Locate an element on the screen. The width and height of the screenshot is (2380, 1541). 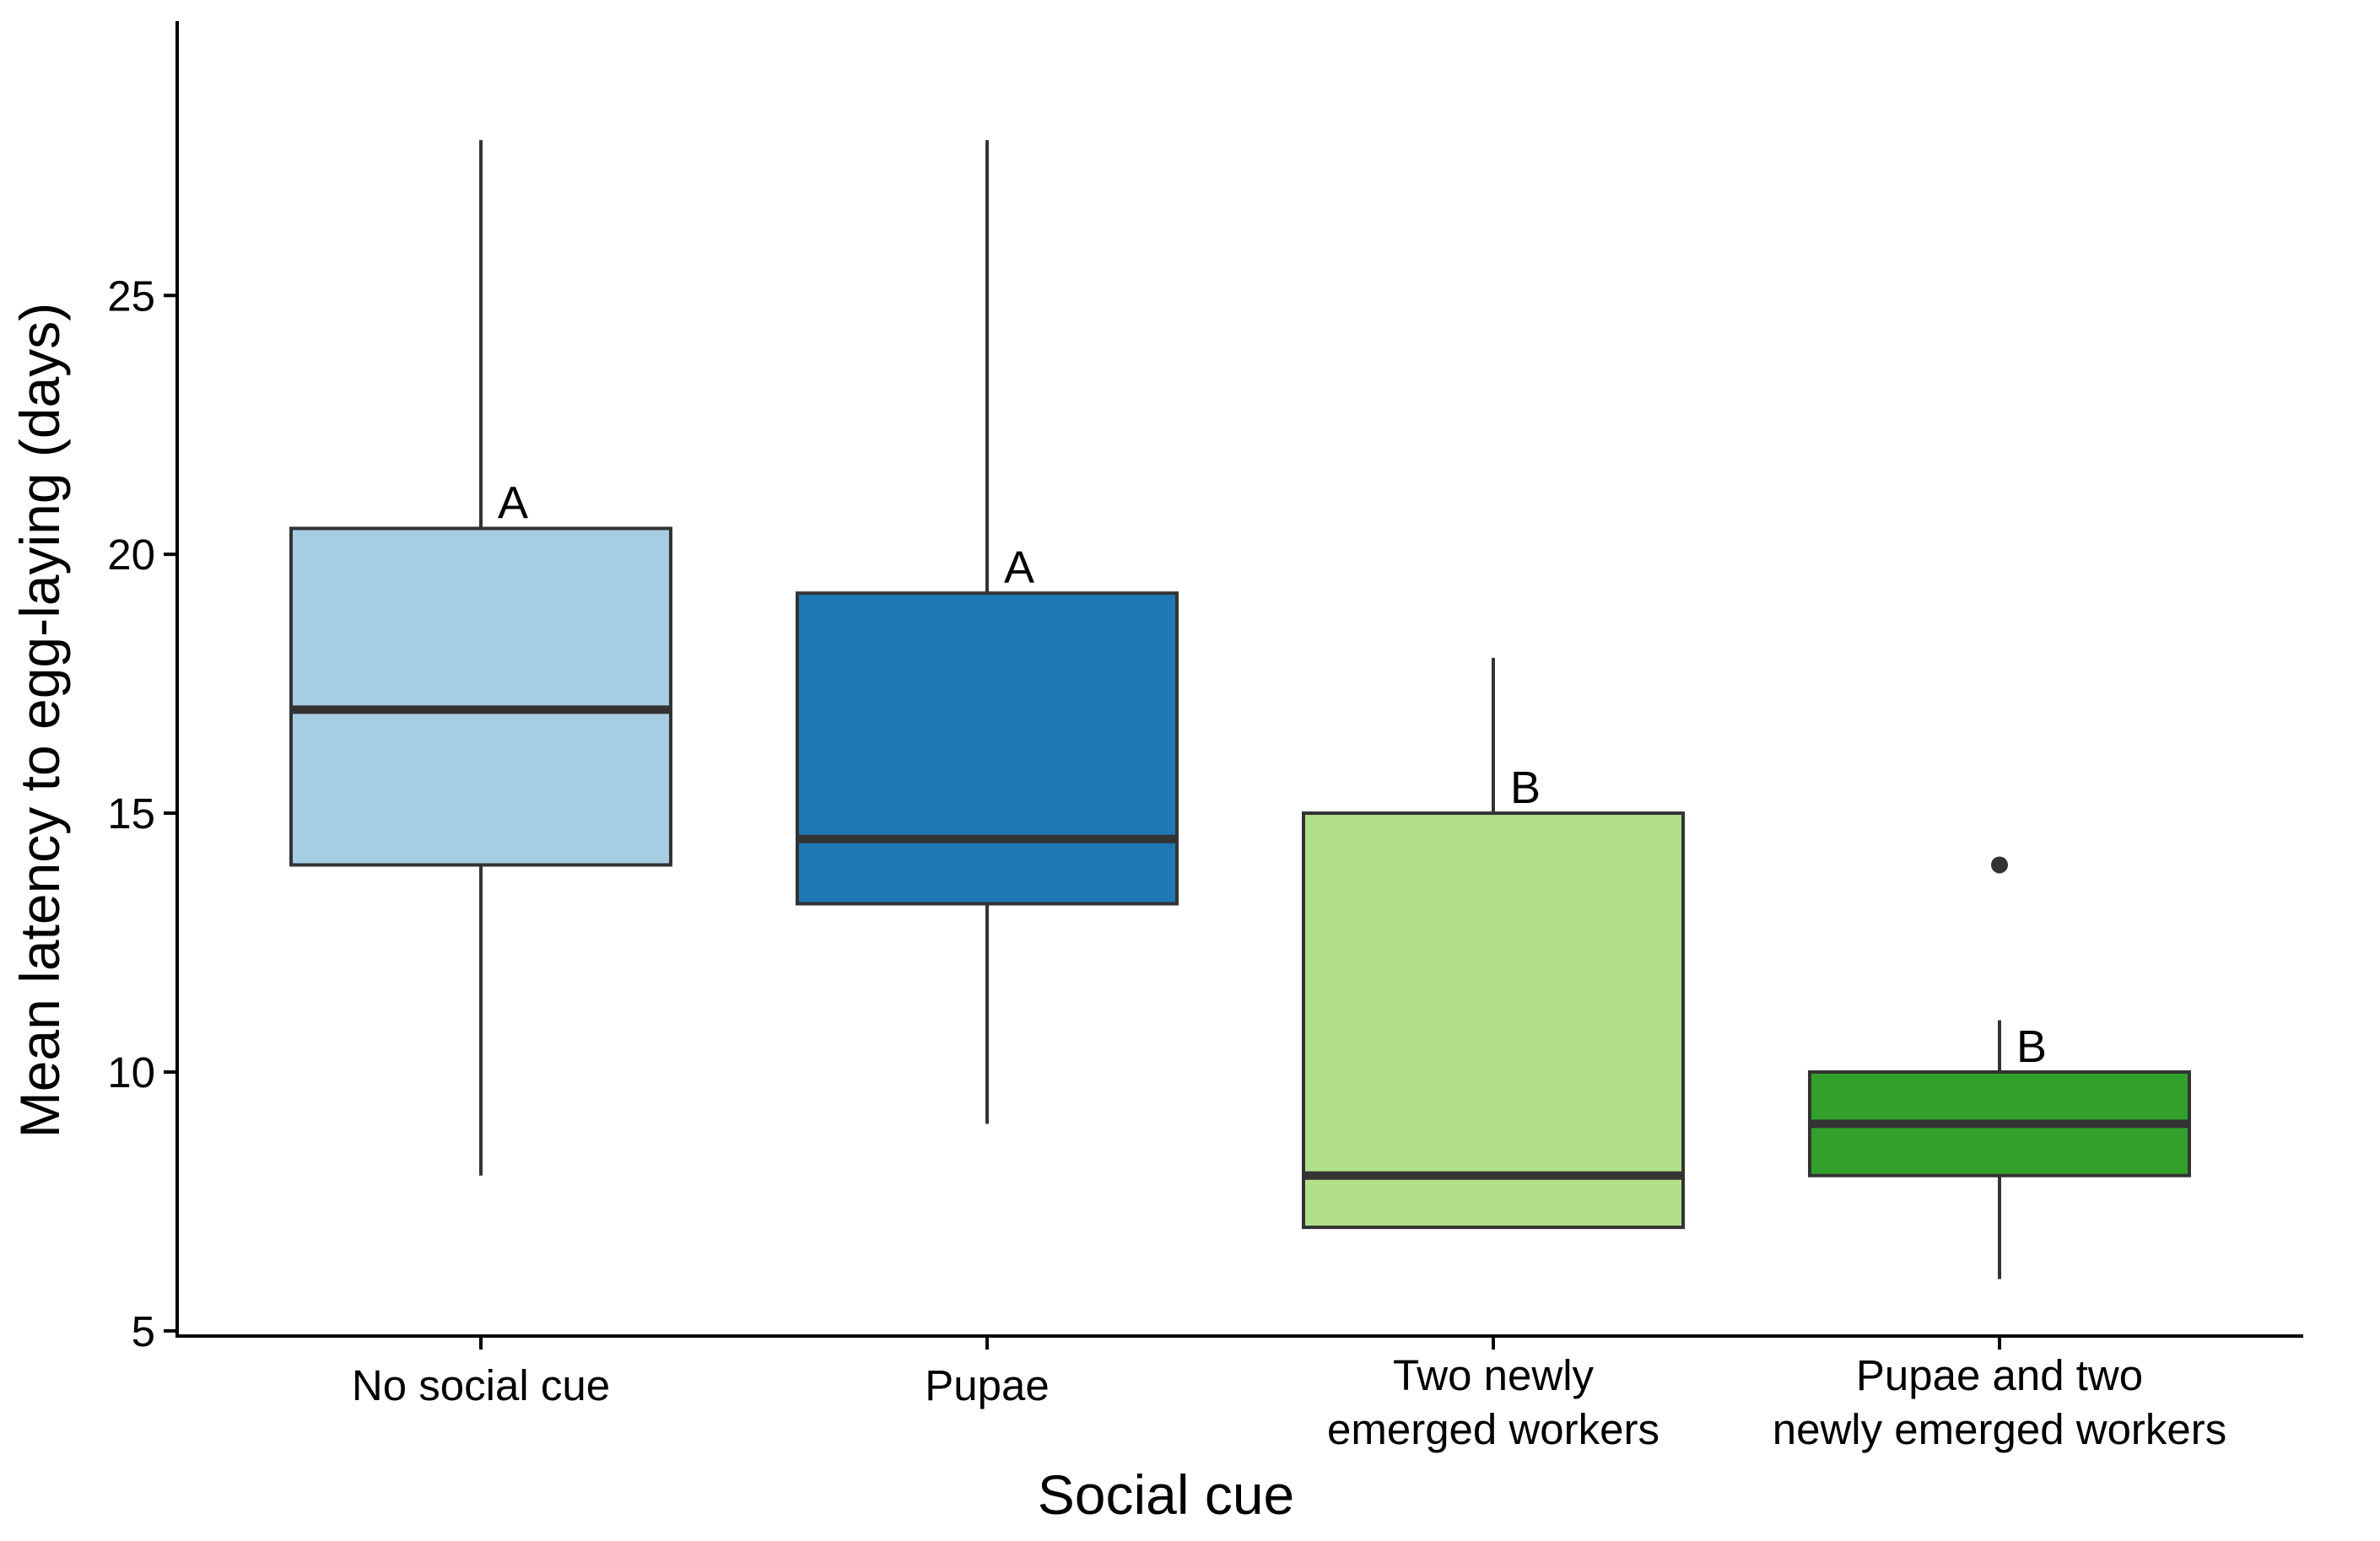
x-tick-label: Two newly is located at coordinates (1494, 1375).